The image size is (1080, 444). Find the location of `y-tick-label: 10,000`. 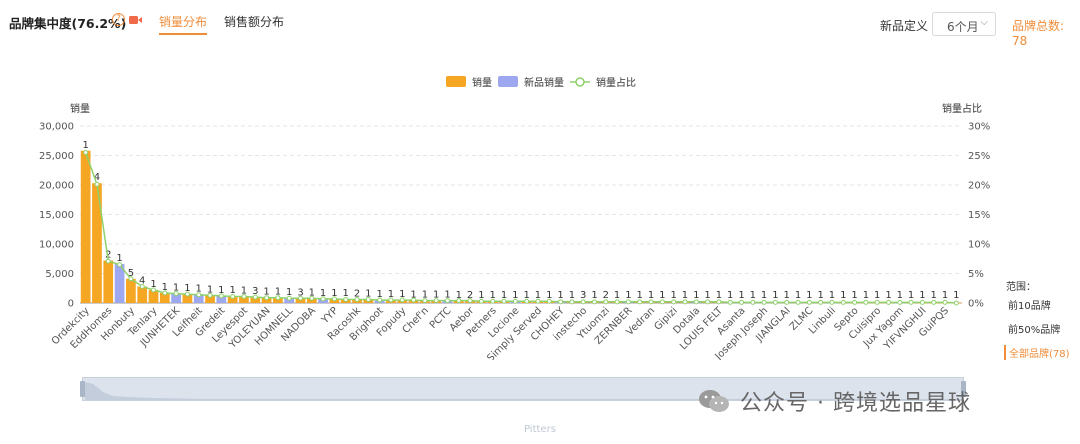

y-tick-label: 10,000 is located at coordinates (56, 245).